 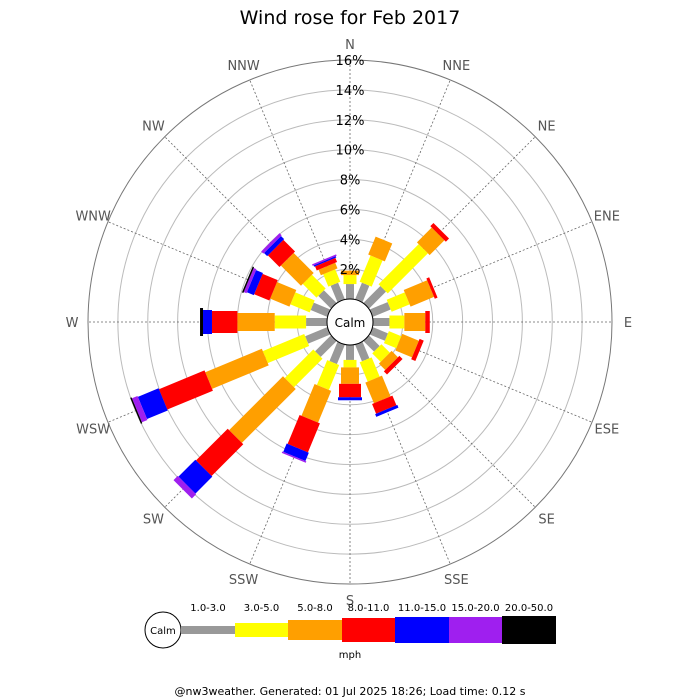 What do you see at coordinates (417, 349) in the screenshot?
I see `bar-ese-8.0-11.0` at bounding box center [417, 349].